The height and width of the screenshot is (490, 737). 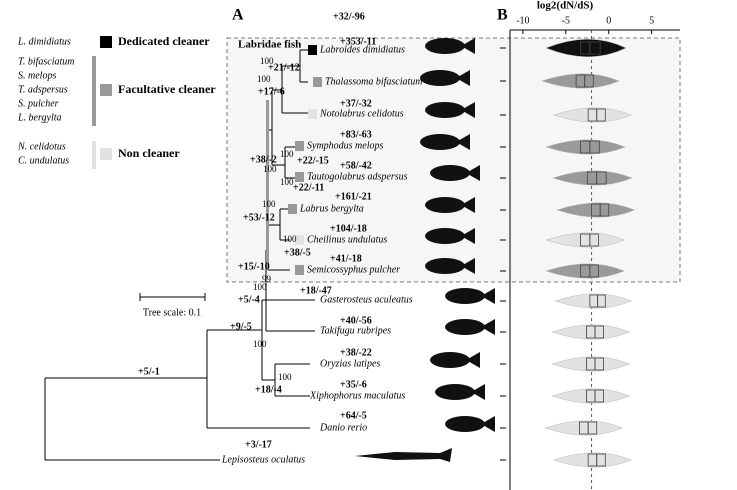 What do you see at coordinates (566, 20) in the screenshot?
I see `x-tick-label: -5` at bounding box center [566, 20].